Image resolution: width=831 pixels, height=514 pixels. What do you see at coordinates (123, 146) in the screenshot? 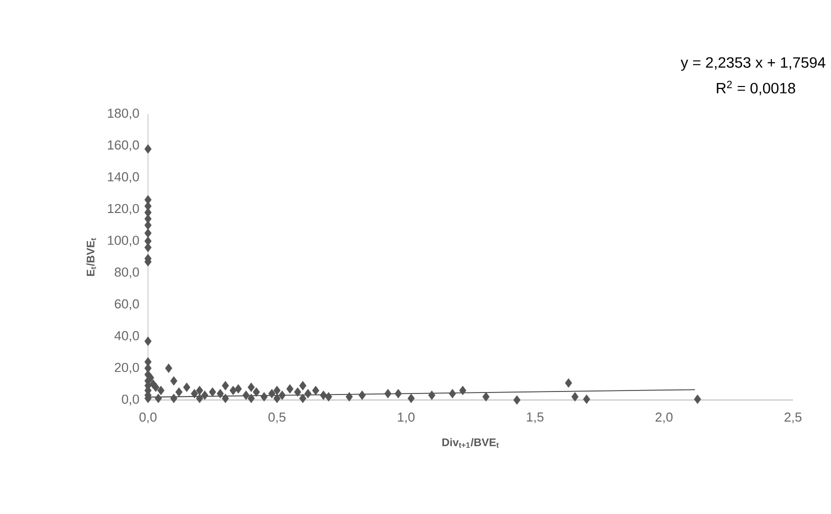
I see `y-tick-label: 160,0` at bounding box center [123, 146].